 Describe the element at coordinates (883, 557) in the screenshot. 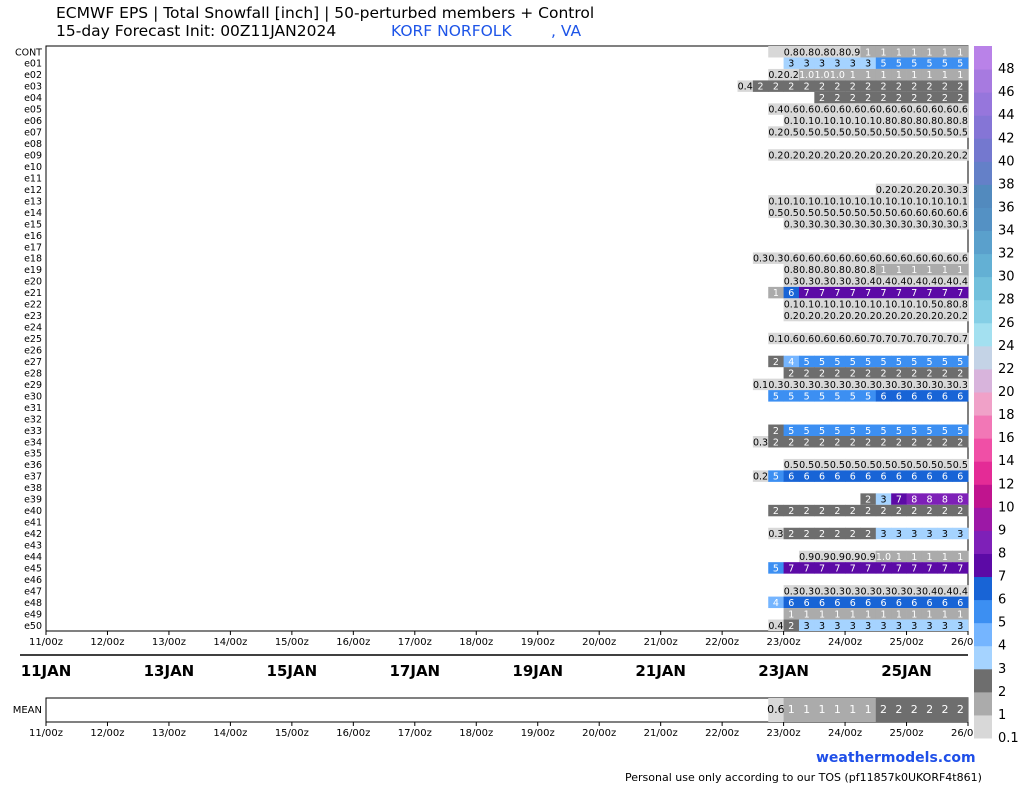

I see `cell-value-e44-5: 1.0` at that location.